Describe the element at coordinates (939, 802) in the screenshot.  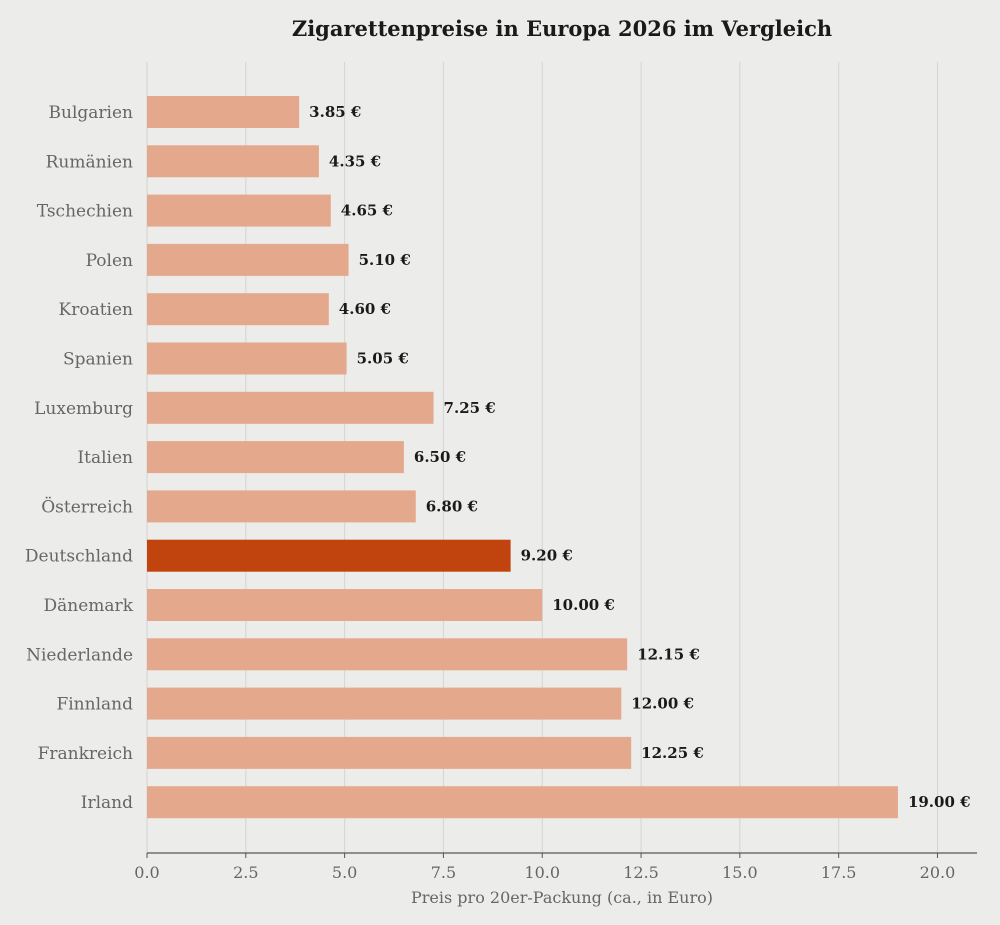
I see `bar-value-label: 19.00 €` at that location.